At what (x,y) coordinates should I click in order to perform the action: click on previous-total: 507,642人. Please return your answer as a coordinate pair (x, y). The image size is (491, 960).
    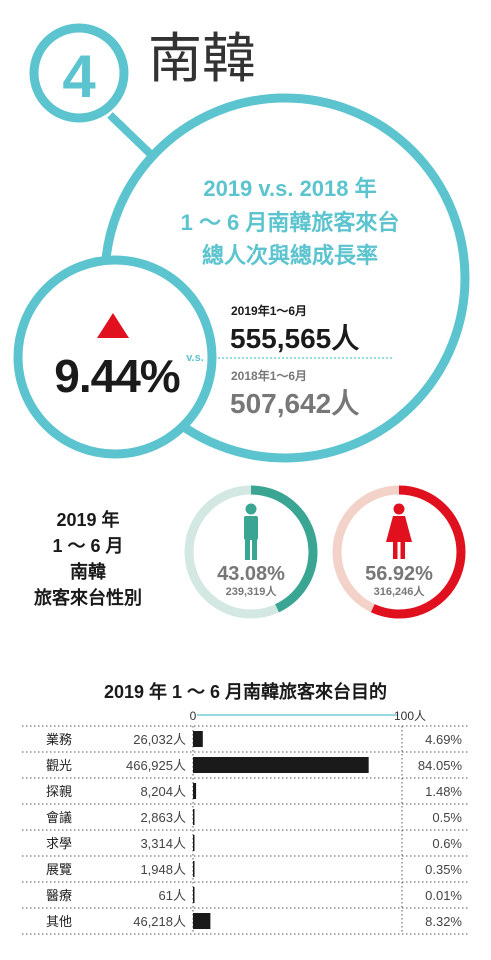
    Looking at the image, I should click on (294, 403).